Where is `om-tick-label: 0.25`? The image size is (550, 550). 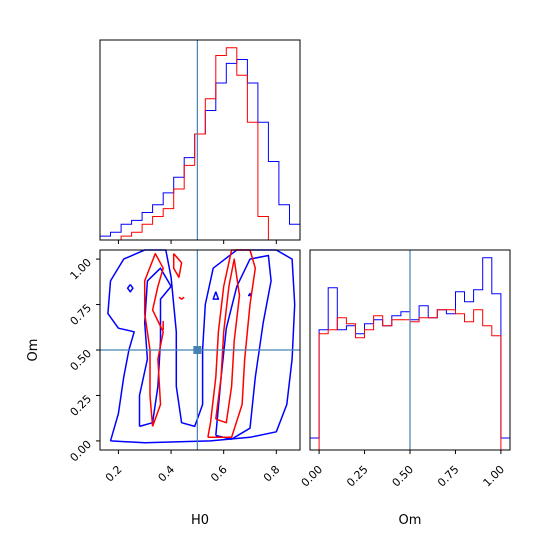 om-tick-label: 0.25 is located at coordinates (81, 405).